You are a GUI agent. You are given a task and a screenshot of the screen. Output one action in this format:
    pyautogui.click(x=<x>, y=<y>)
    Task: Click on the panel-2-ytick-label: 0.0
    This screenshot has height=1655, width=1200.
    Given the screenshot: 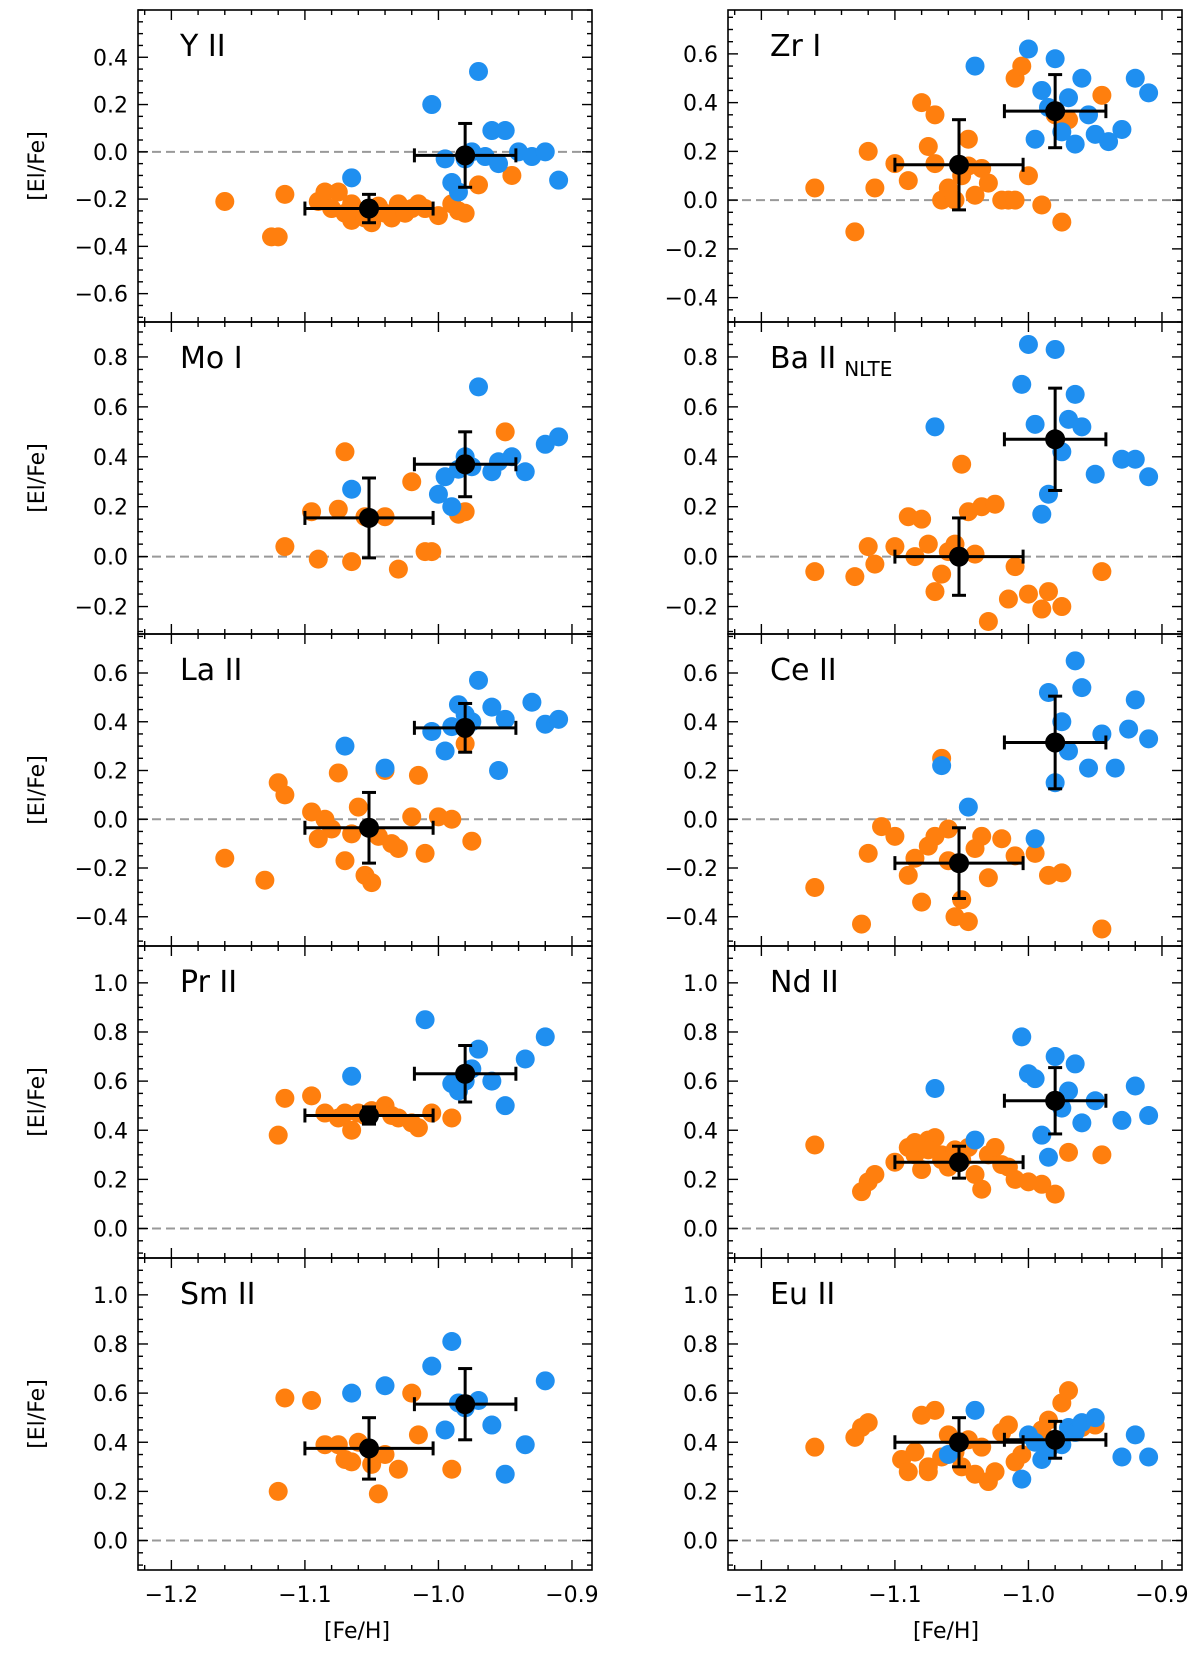 What is the action you would take?
    pyautogui.click(x=700, y=201)
    